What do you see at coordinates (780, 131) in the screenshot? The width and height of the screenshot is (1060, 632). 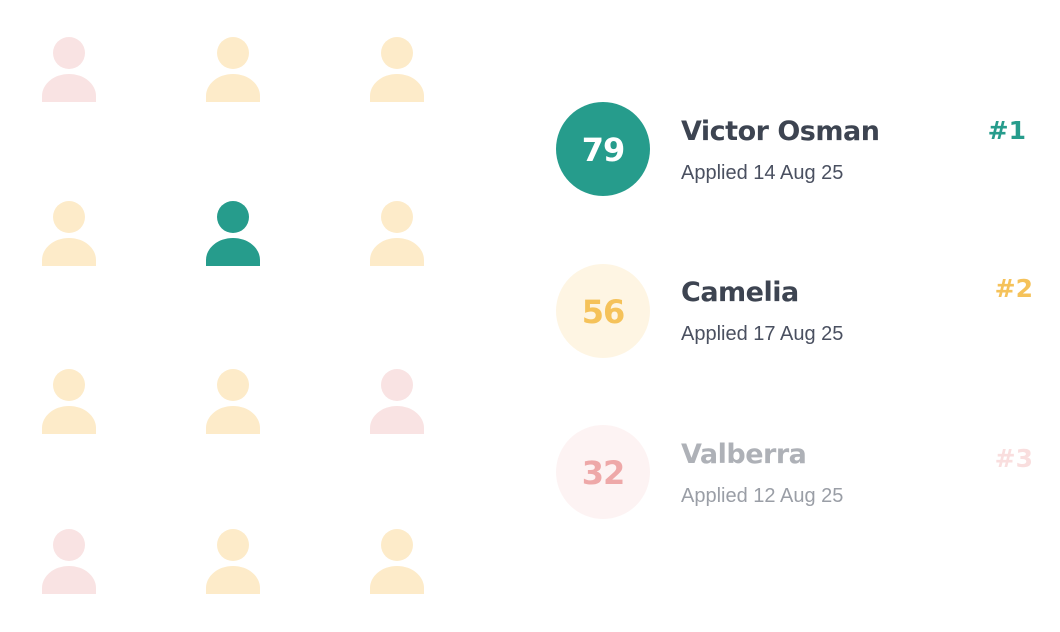 I see `candidate-name: Victor Osman` at bounding box center [780, 131].